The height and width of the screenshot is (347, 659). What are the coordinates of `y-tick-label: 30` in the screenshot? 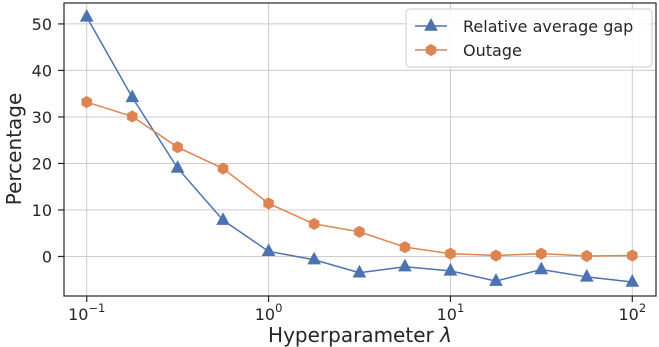 It's located at (42, 117).